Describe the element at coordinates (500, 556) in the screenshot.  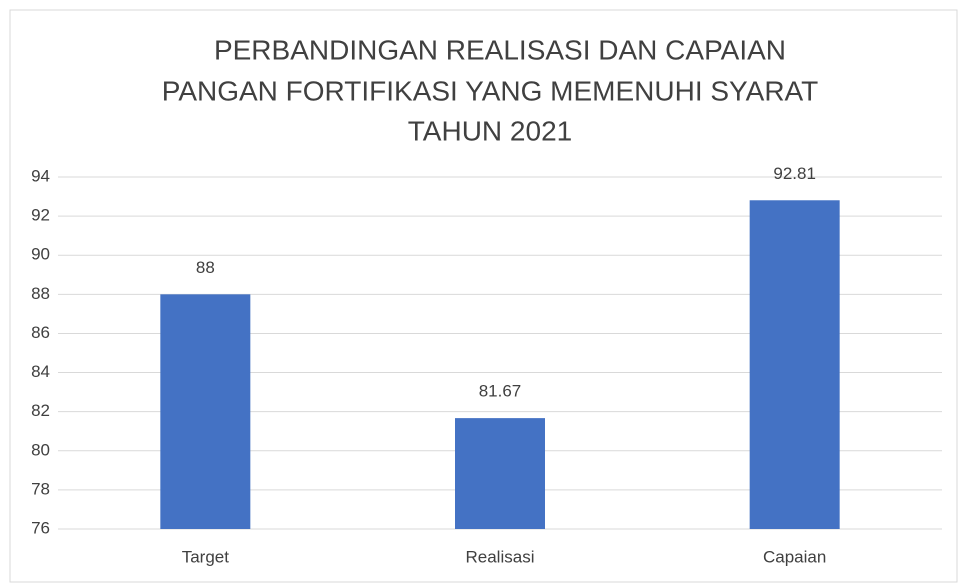
I see `x-tick-label: Realisasi` at that location.